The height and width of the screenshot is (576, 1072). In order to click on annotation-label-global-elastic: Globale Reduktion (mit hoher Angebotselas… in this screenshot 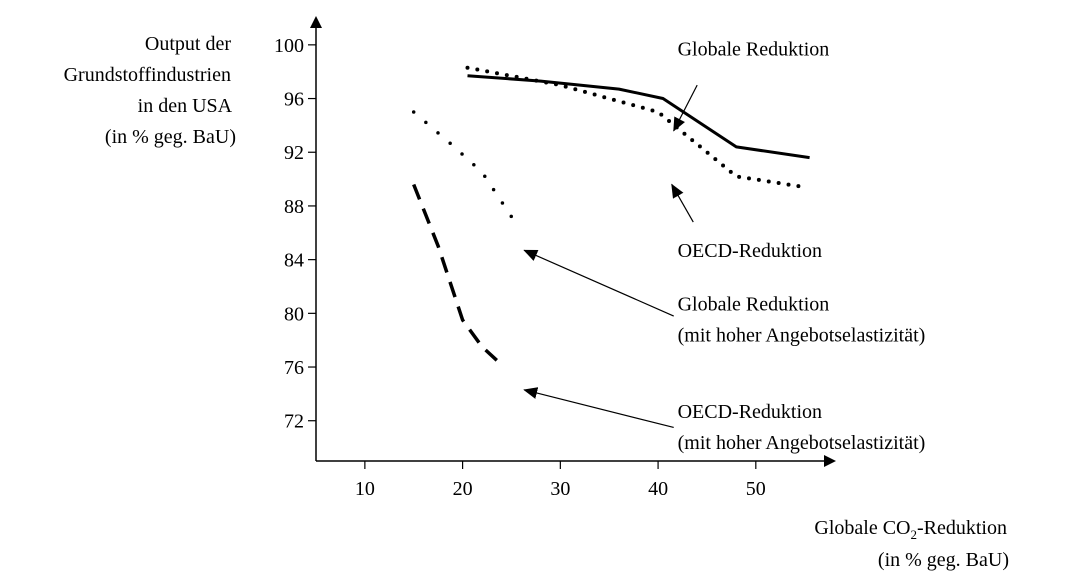, I will do `click(802, 320)`.